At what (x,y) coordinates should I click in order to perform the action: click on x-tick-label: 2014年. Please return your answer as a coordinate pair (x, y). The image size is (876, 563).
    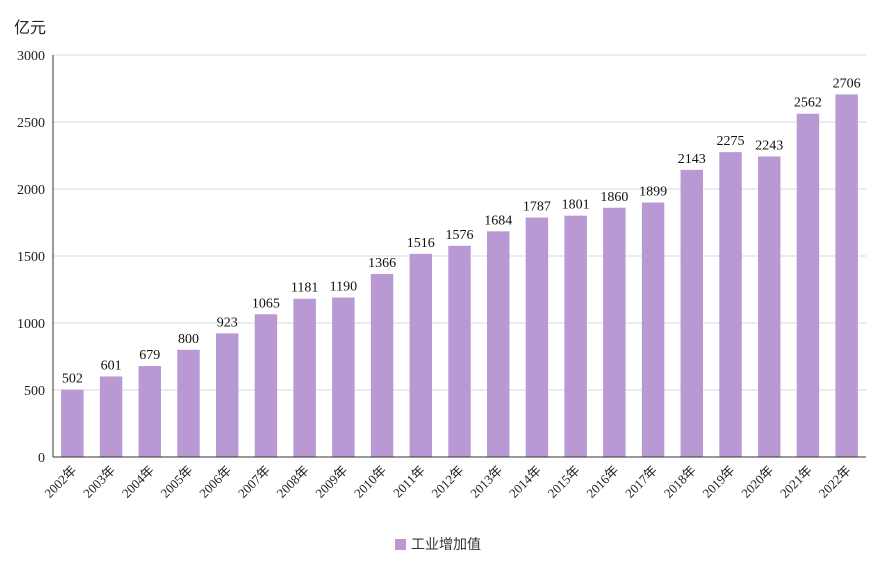
    Looking at the image, I should click on (525, 482).